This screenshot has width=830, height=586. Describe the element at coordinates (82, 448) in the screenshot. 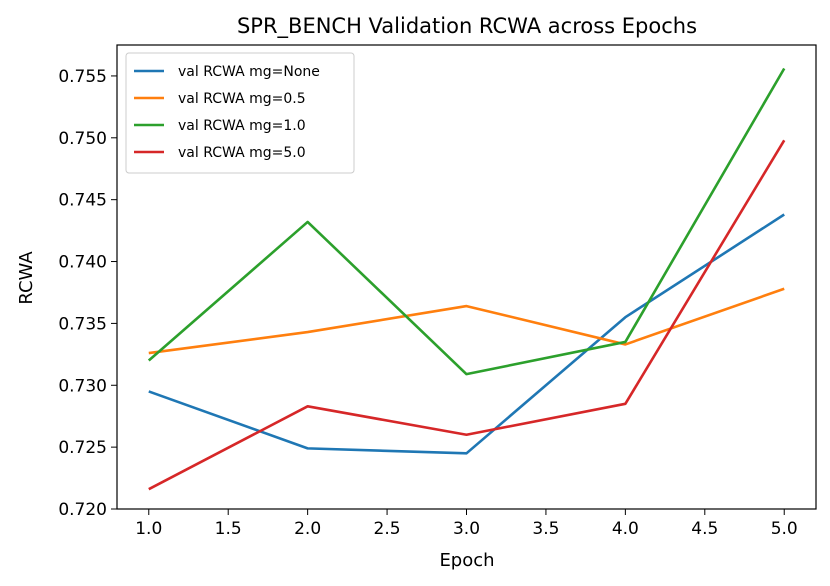

I see `y-tick-label: 0.725` at that location.